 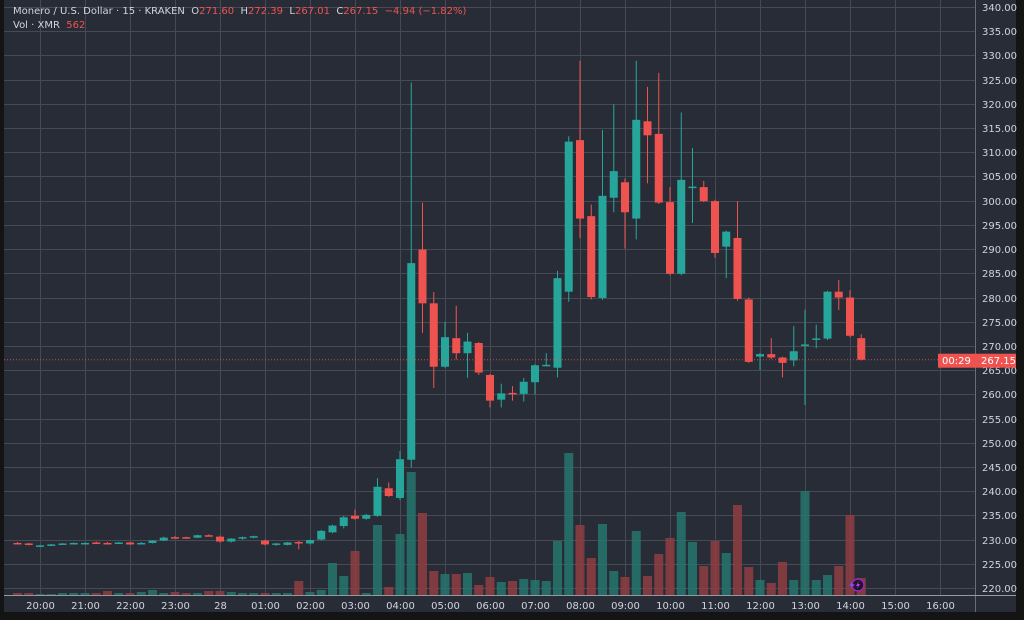 I want to click on lightning-icon, so click(x=857, y=585).